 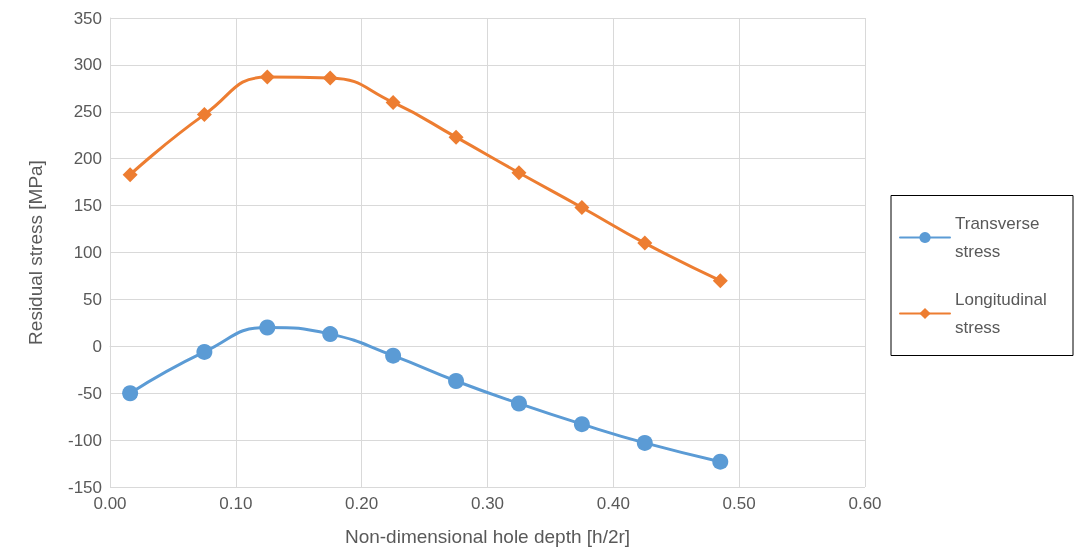 What do you see at coordinates (87, 65) in the screenshot?
I see `y-tick-label: 300` at bounding box center [87, 65].